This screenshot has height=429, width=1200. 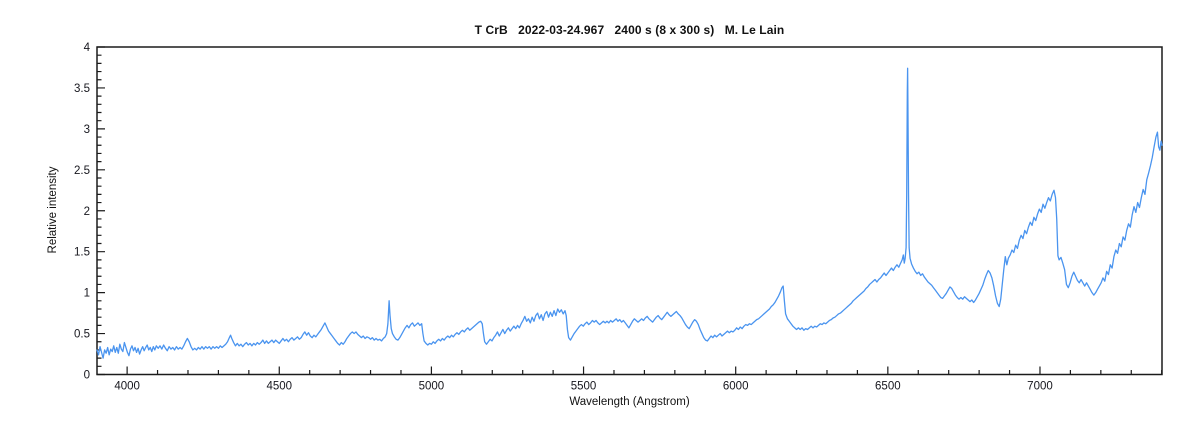 What do you see at coordinates (888, 387) in the screenshot?
I see `x-tick-label: 6500` at bounding box center [888, 387].